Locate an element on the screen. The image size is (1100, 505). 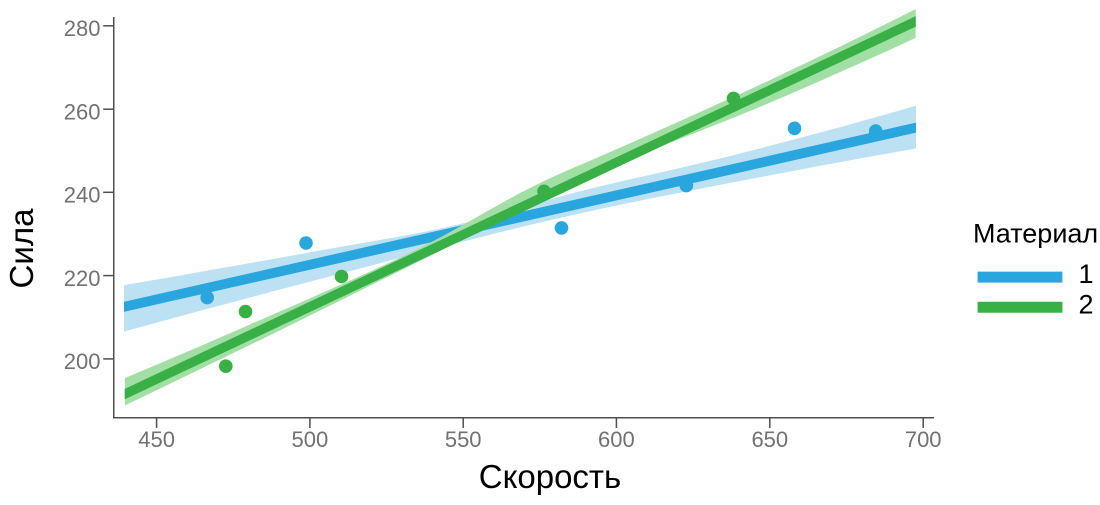
svg-text: 550 is located at coordinates (463, 439).